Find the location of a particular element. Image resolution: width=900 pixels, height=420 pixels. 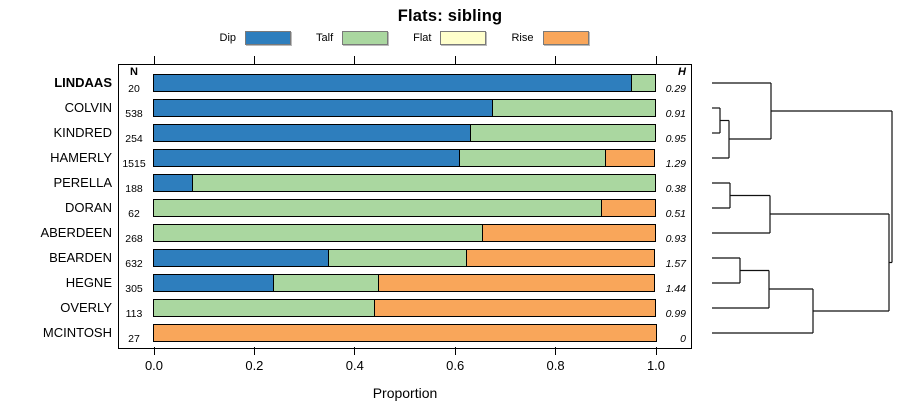

legend-entry-flat: Flat is located at coordinates (450, 38).